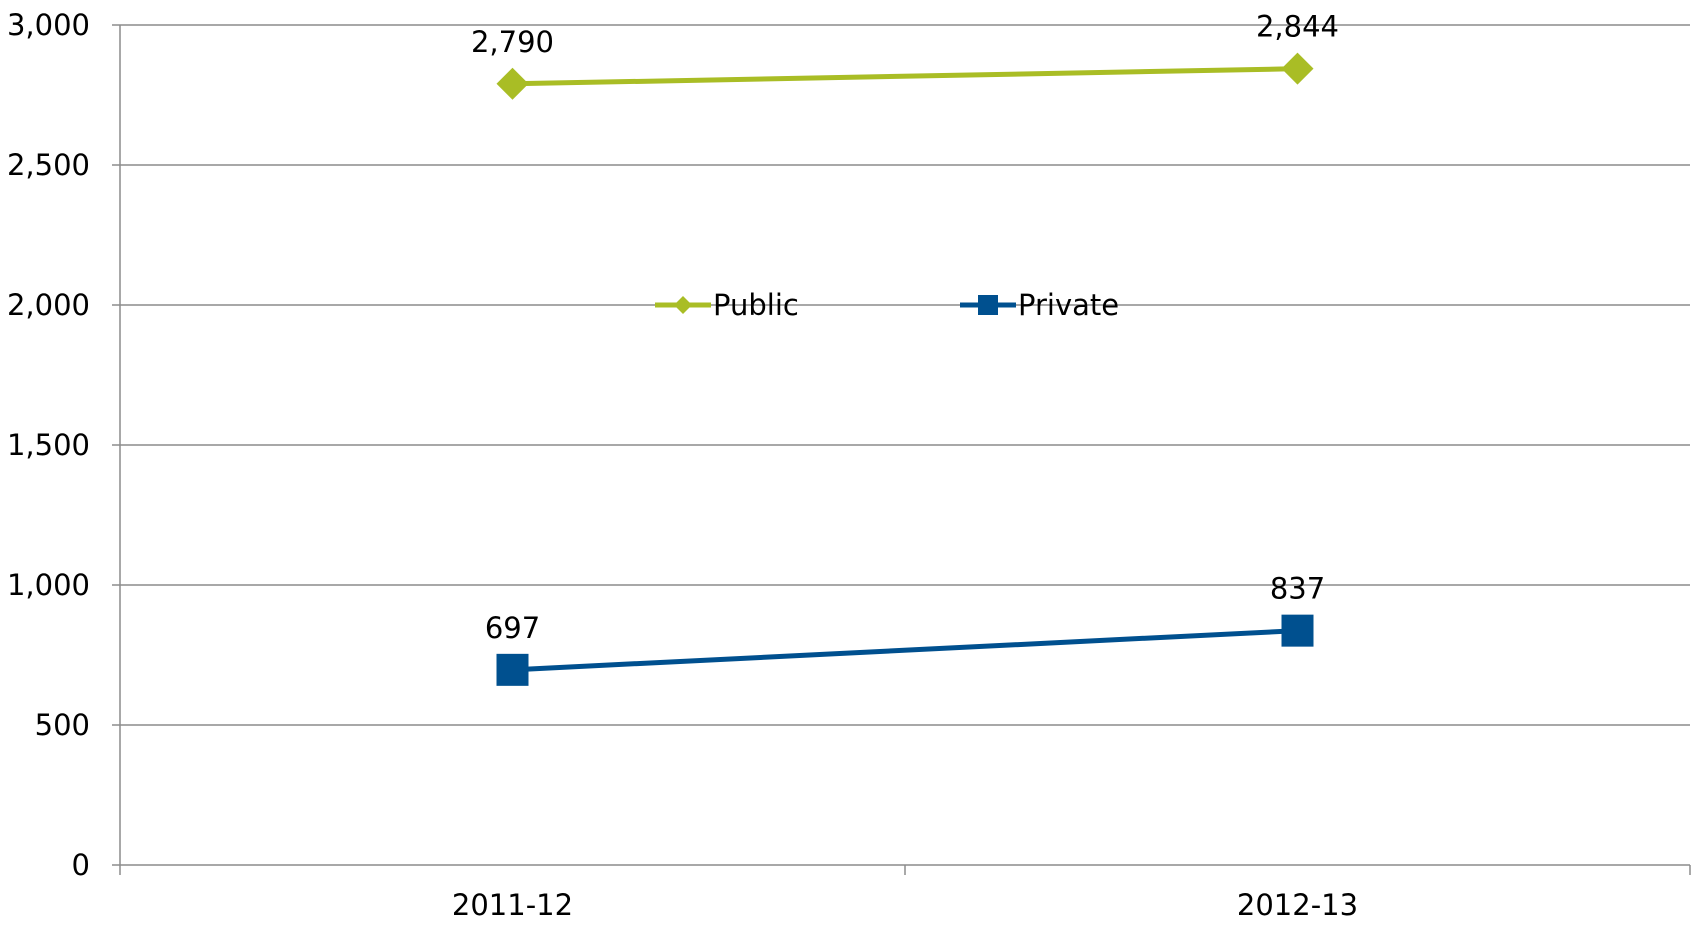 The image size is (1696, 925). What do you see at coordinates (905, 905) in the screenshot?
I see `x-axis-tick-labels: 2011-12 2012-13` at bounding box center [905, 905].